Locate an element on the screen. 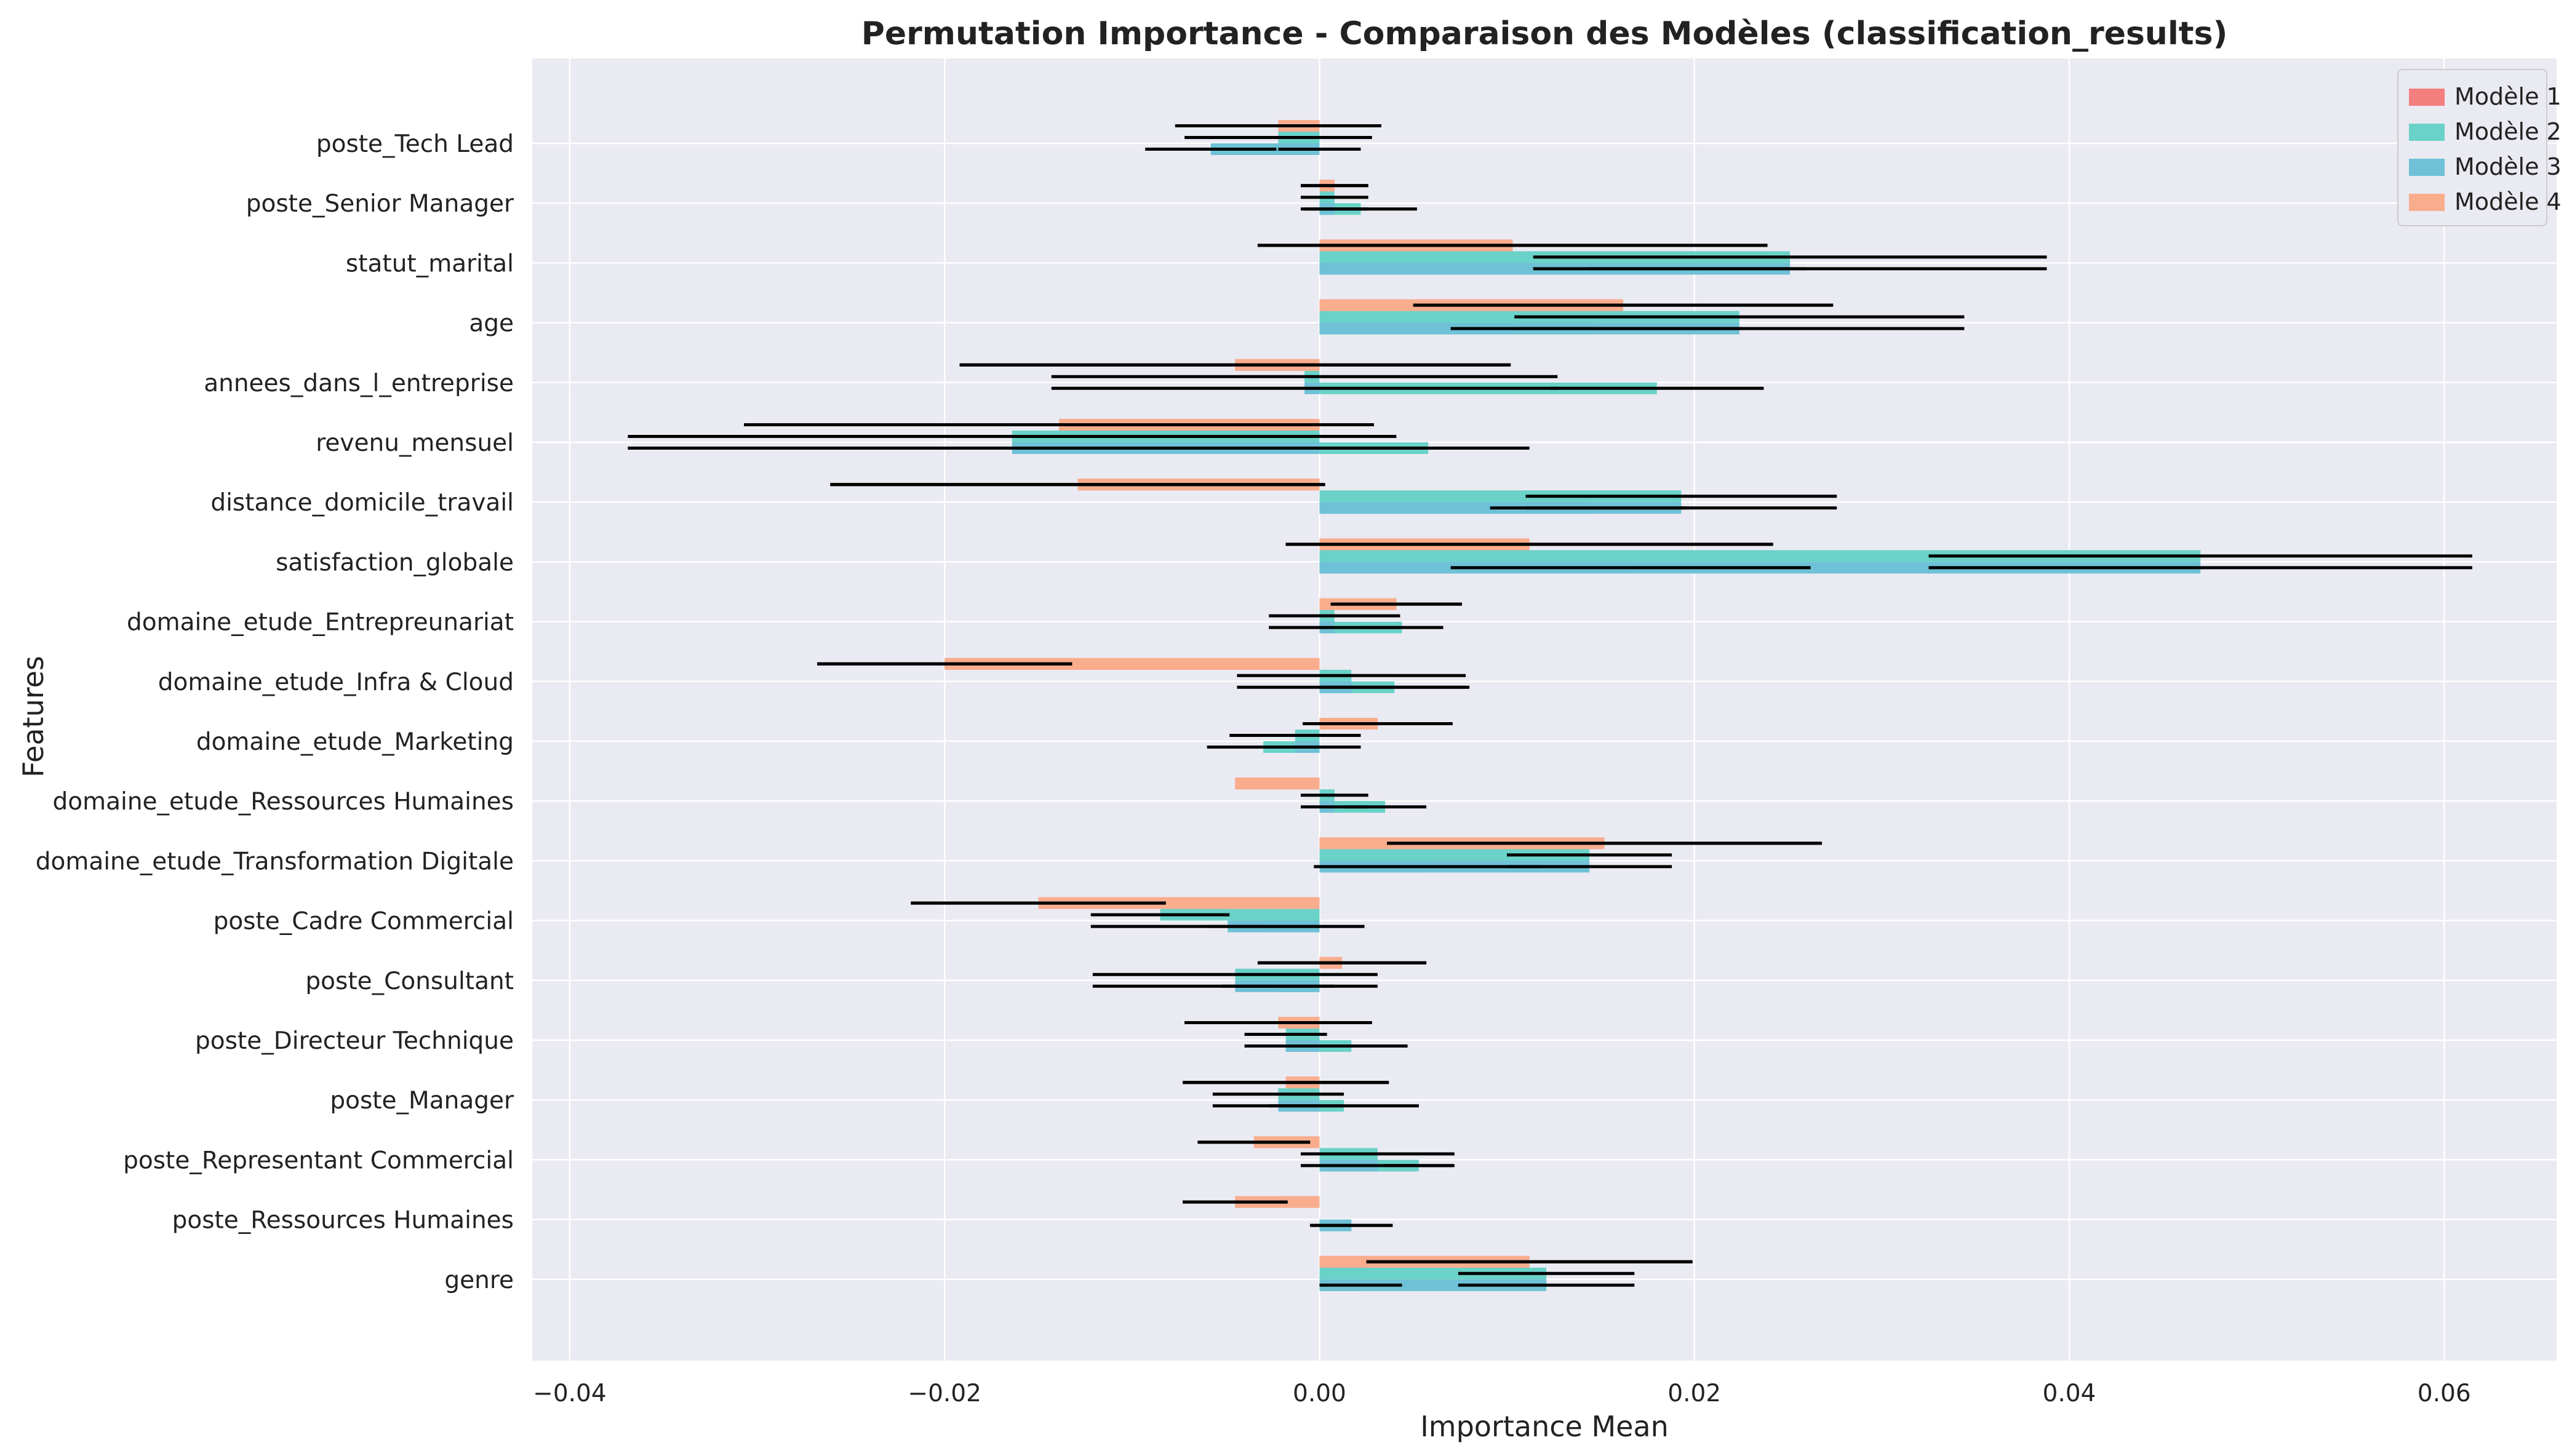  y-tick-label: poste_Cadre Commercial is located at coordinates (364, 922).